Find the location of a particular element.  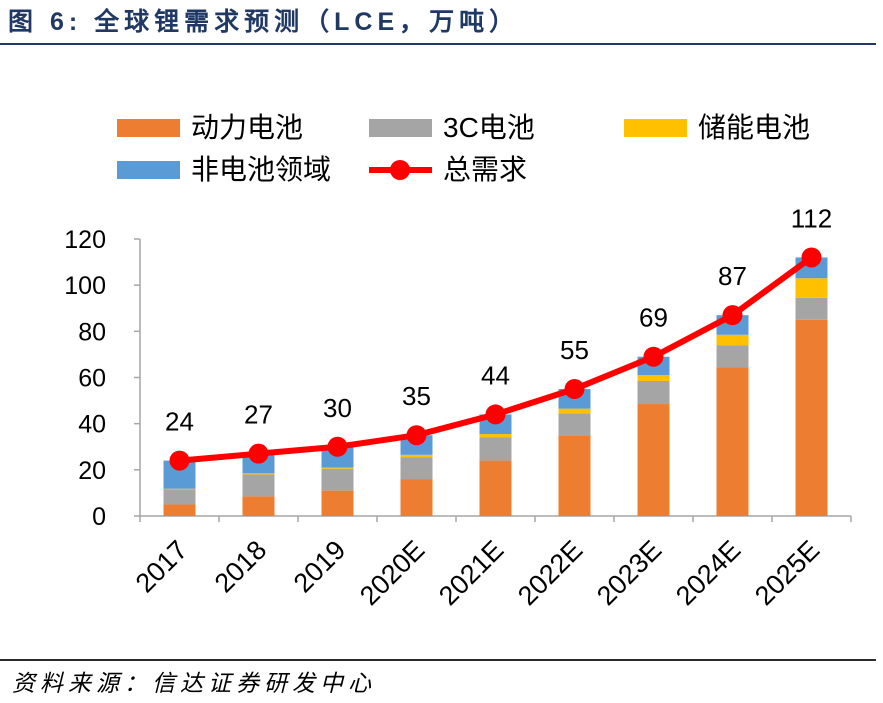

x-tick-label-2021e: 2021E is located at coordinates (471, 573).